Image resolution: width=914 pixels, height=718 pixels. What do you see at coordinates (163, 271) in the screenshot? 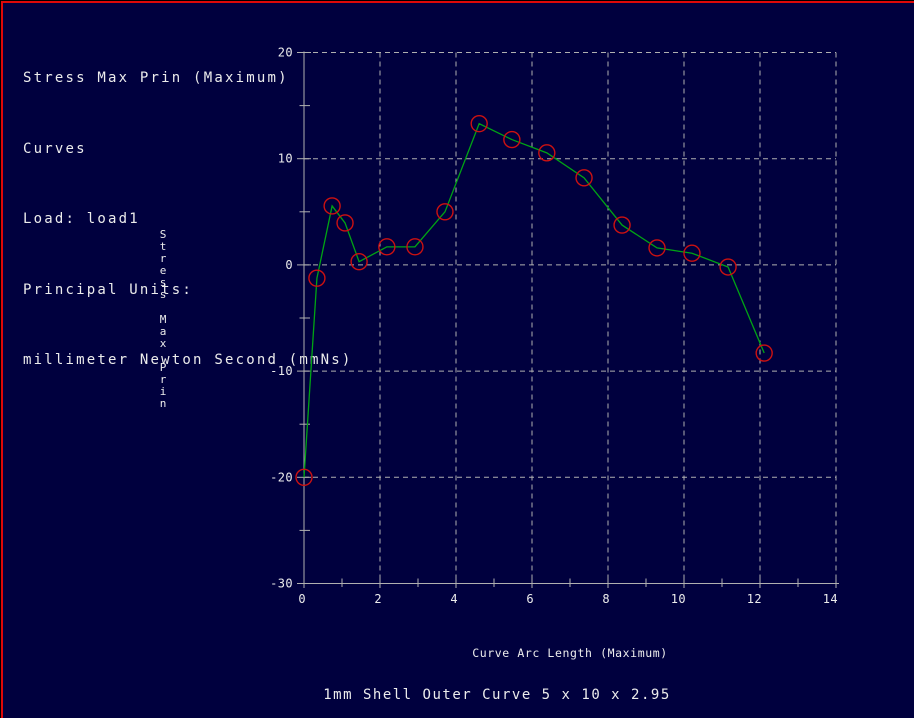
I see `y-axis-title-char: e` at bounding box center [163, 271].